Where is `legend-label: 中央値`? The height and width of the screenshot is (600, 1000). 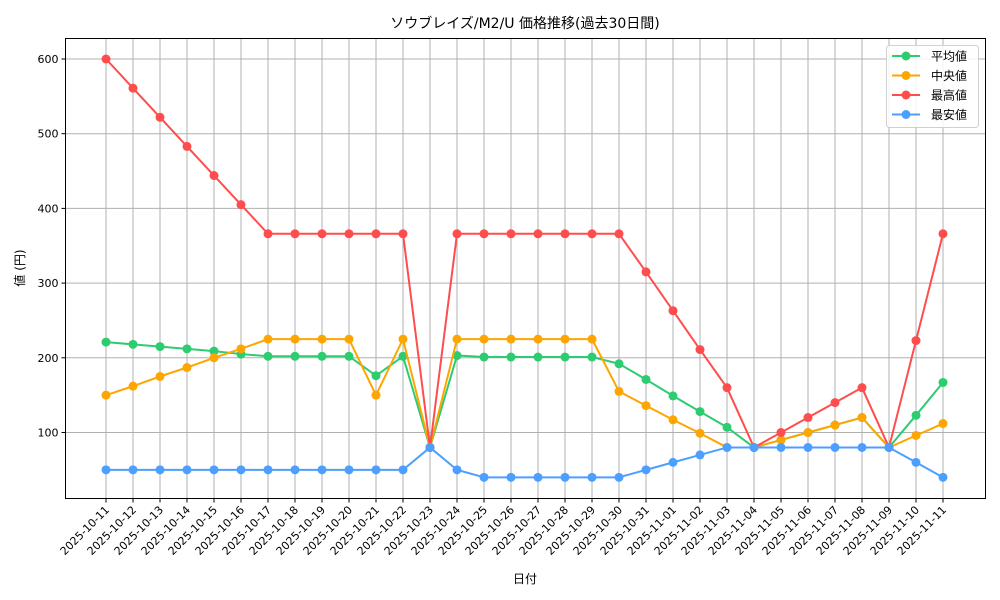 legend-label: 中央値 is located at coordinates (949, 75).